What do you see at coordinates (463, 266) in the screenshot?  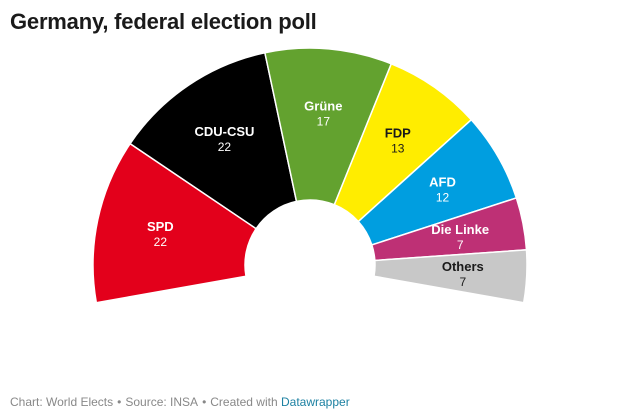 I see `slice-label-others: Others` at bounding box center [463, 266].